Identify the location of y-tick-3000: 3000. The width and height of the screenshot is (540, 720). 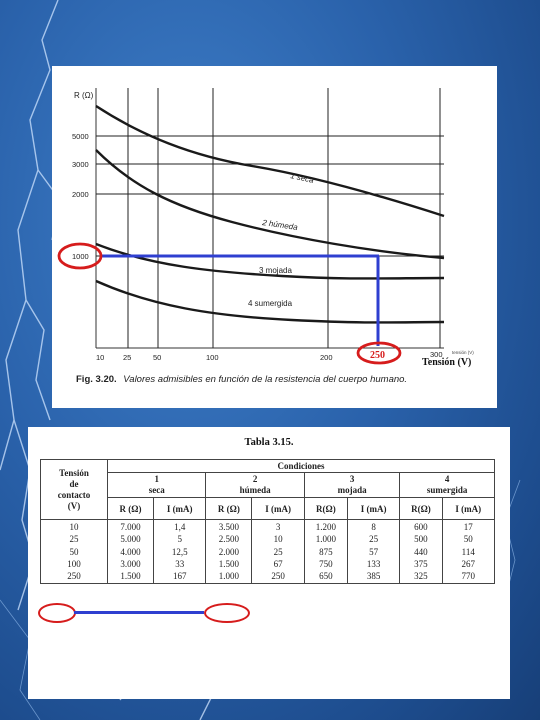
(80, 164).